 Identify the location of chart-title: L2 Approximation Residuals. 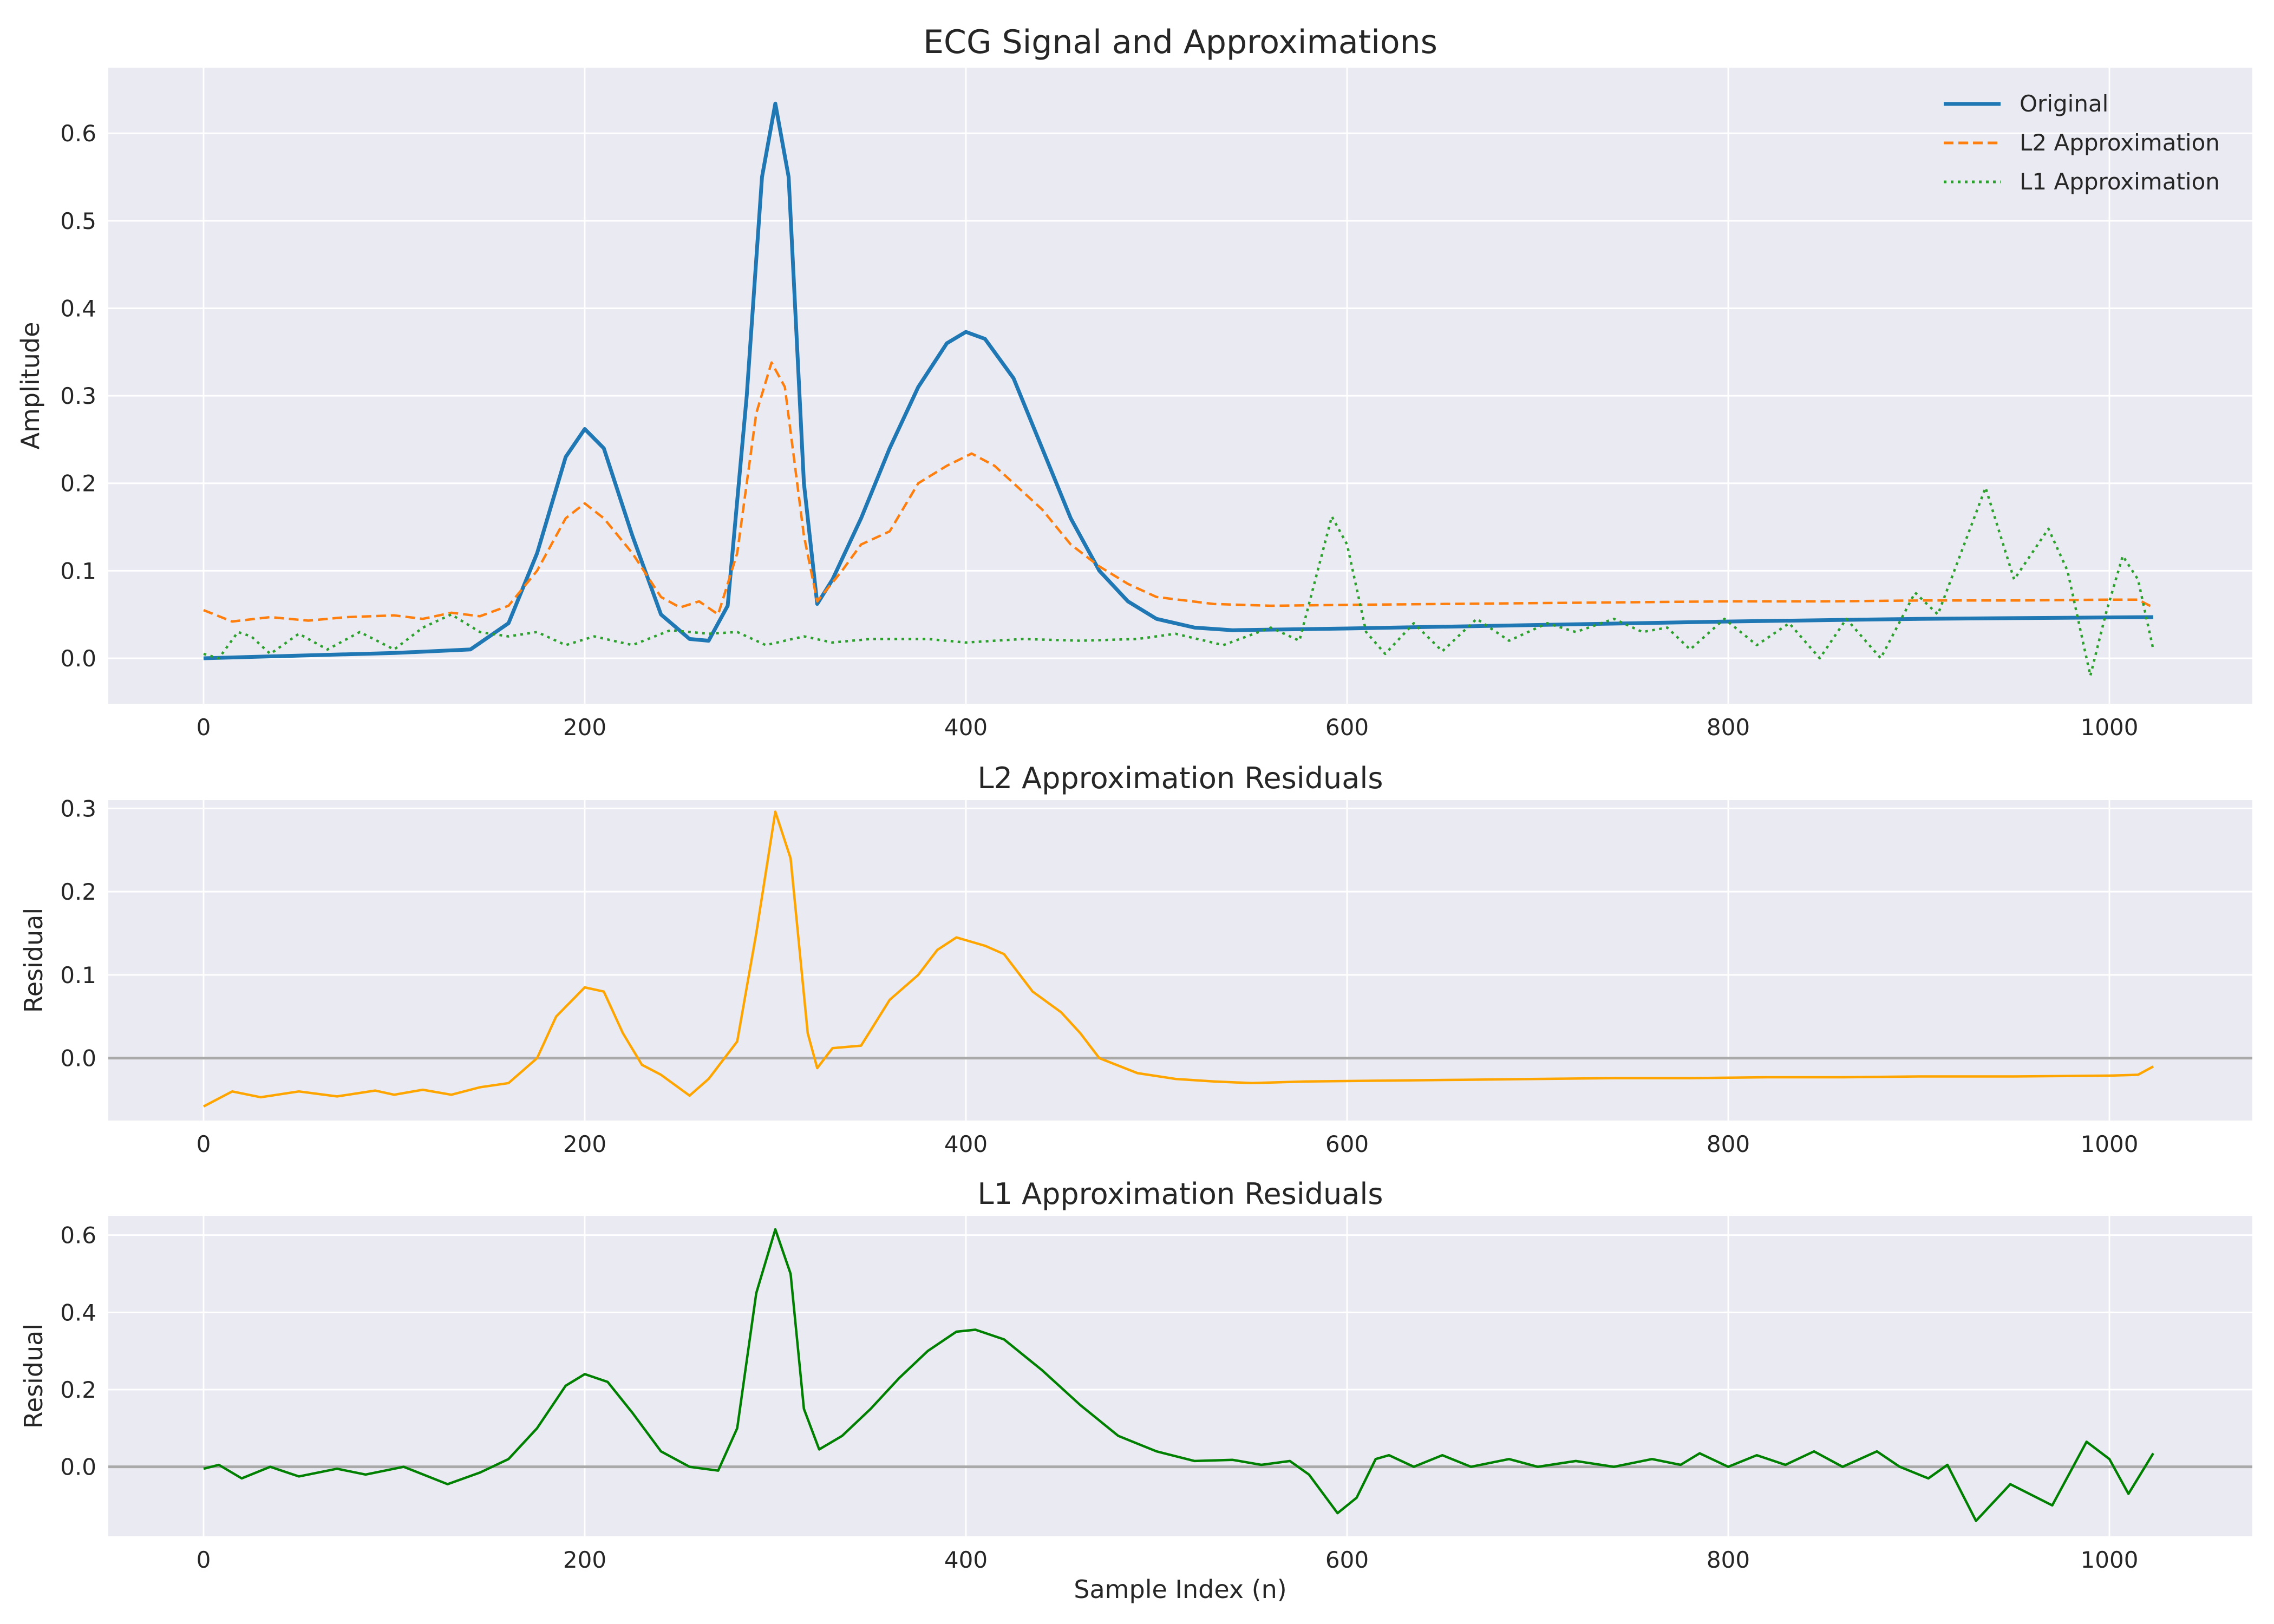
(1181, 778).